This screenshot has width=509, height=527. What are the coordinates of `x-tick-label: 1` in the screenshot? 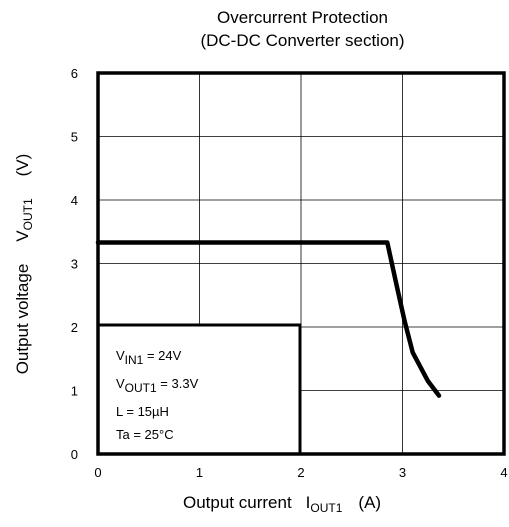 It's located at (199, 472).